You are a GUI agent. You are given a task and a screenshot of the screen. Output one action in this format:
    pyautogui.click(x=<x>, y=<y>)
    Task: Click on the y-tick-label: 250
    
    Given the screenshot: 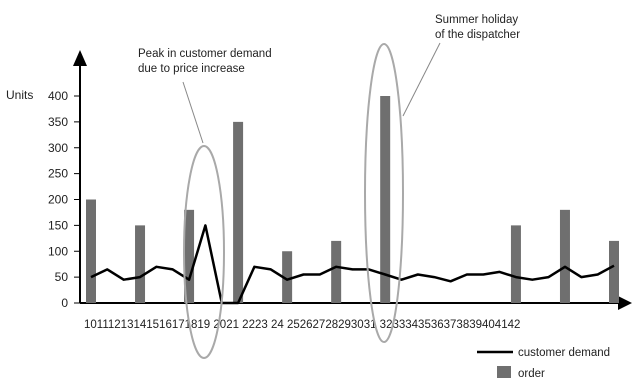 What is the action you would take?
    pyautogui.click(x=58, y=174)
    